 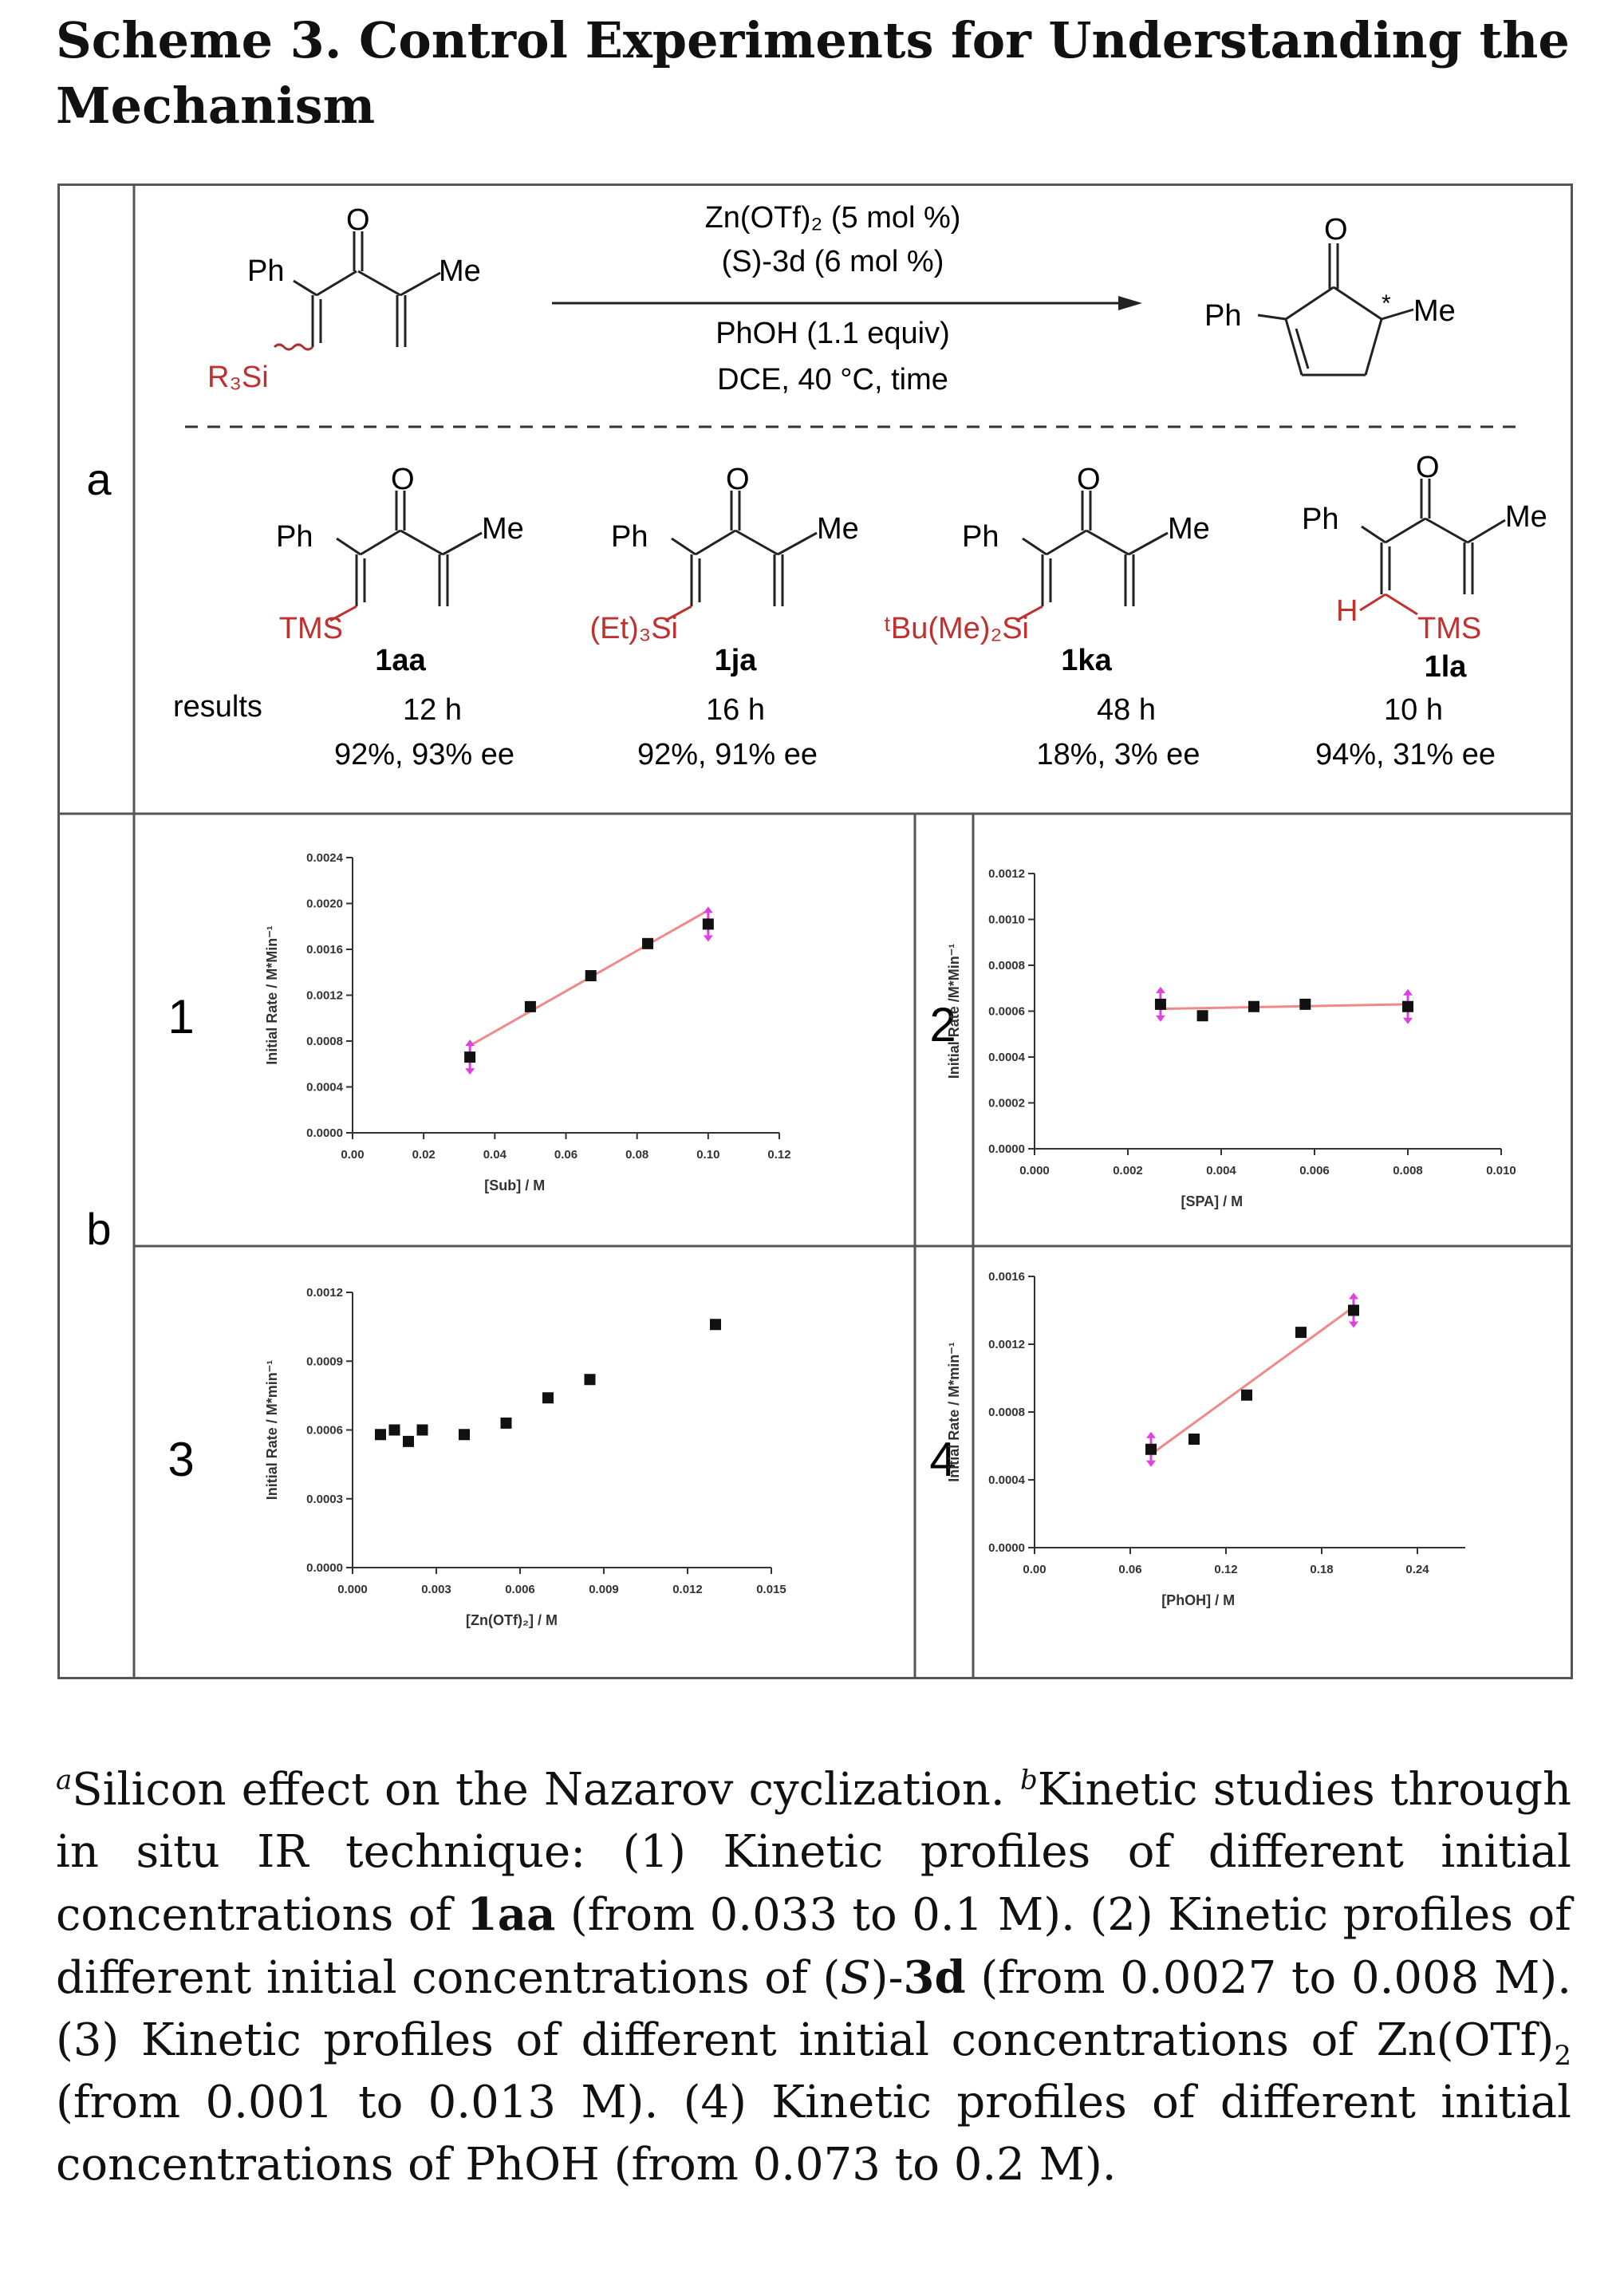 What do you see at coordinates (324, 950) in the screenshot?
I see `y-tick-label: 0.0016` at bounding box center [324, 950].